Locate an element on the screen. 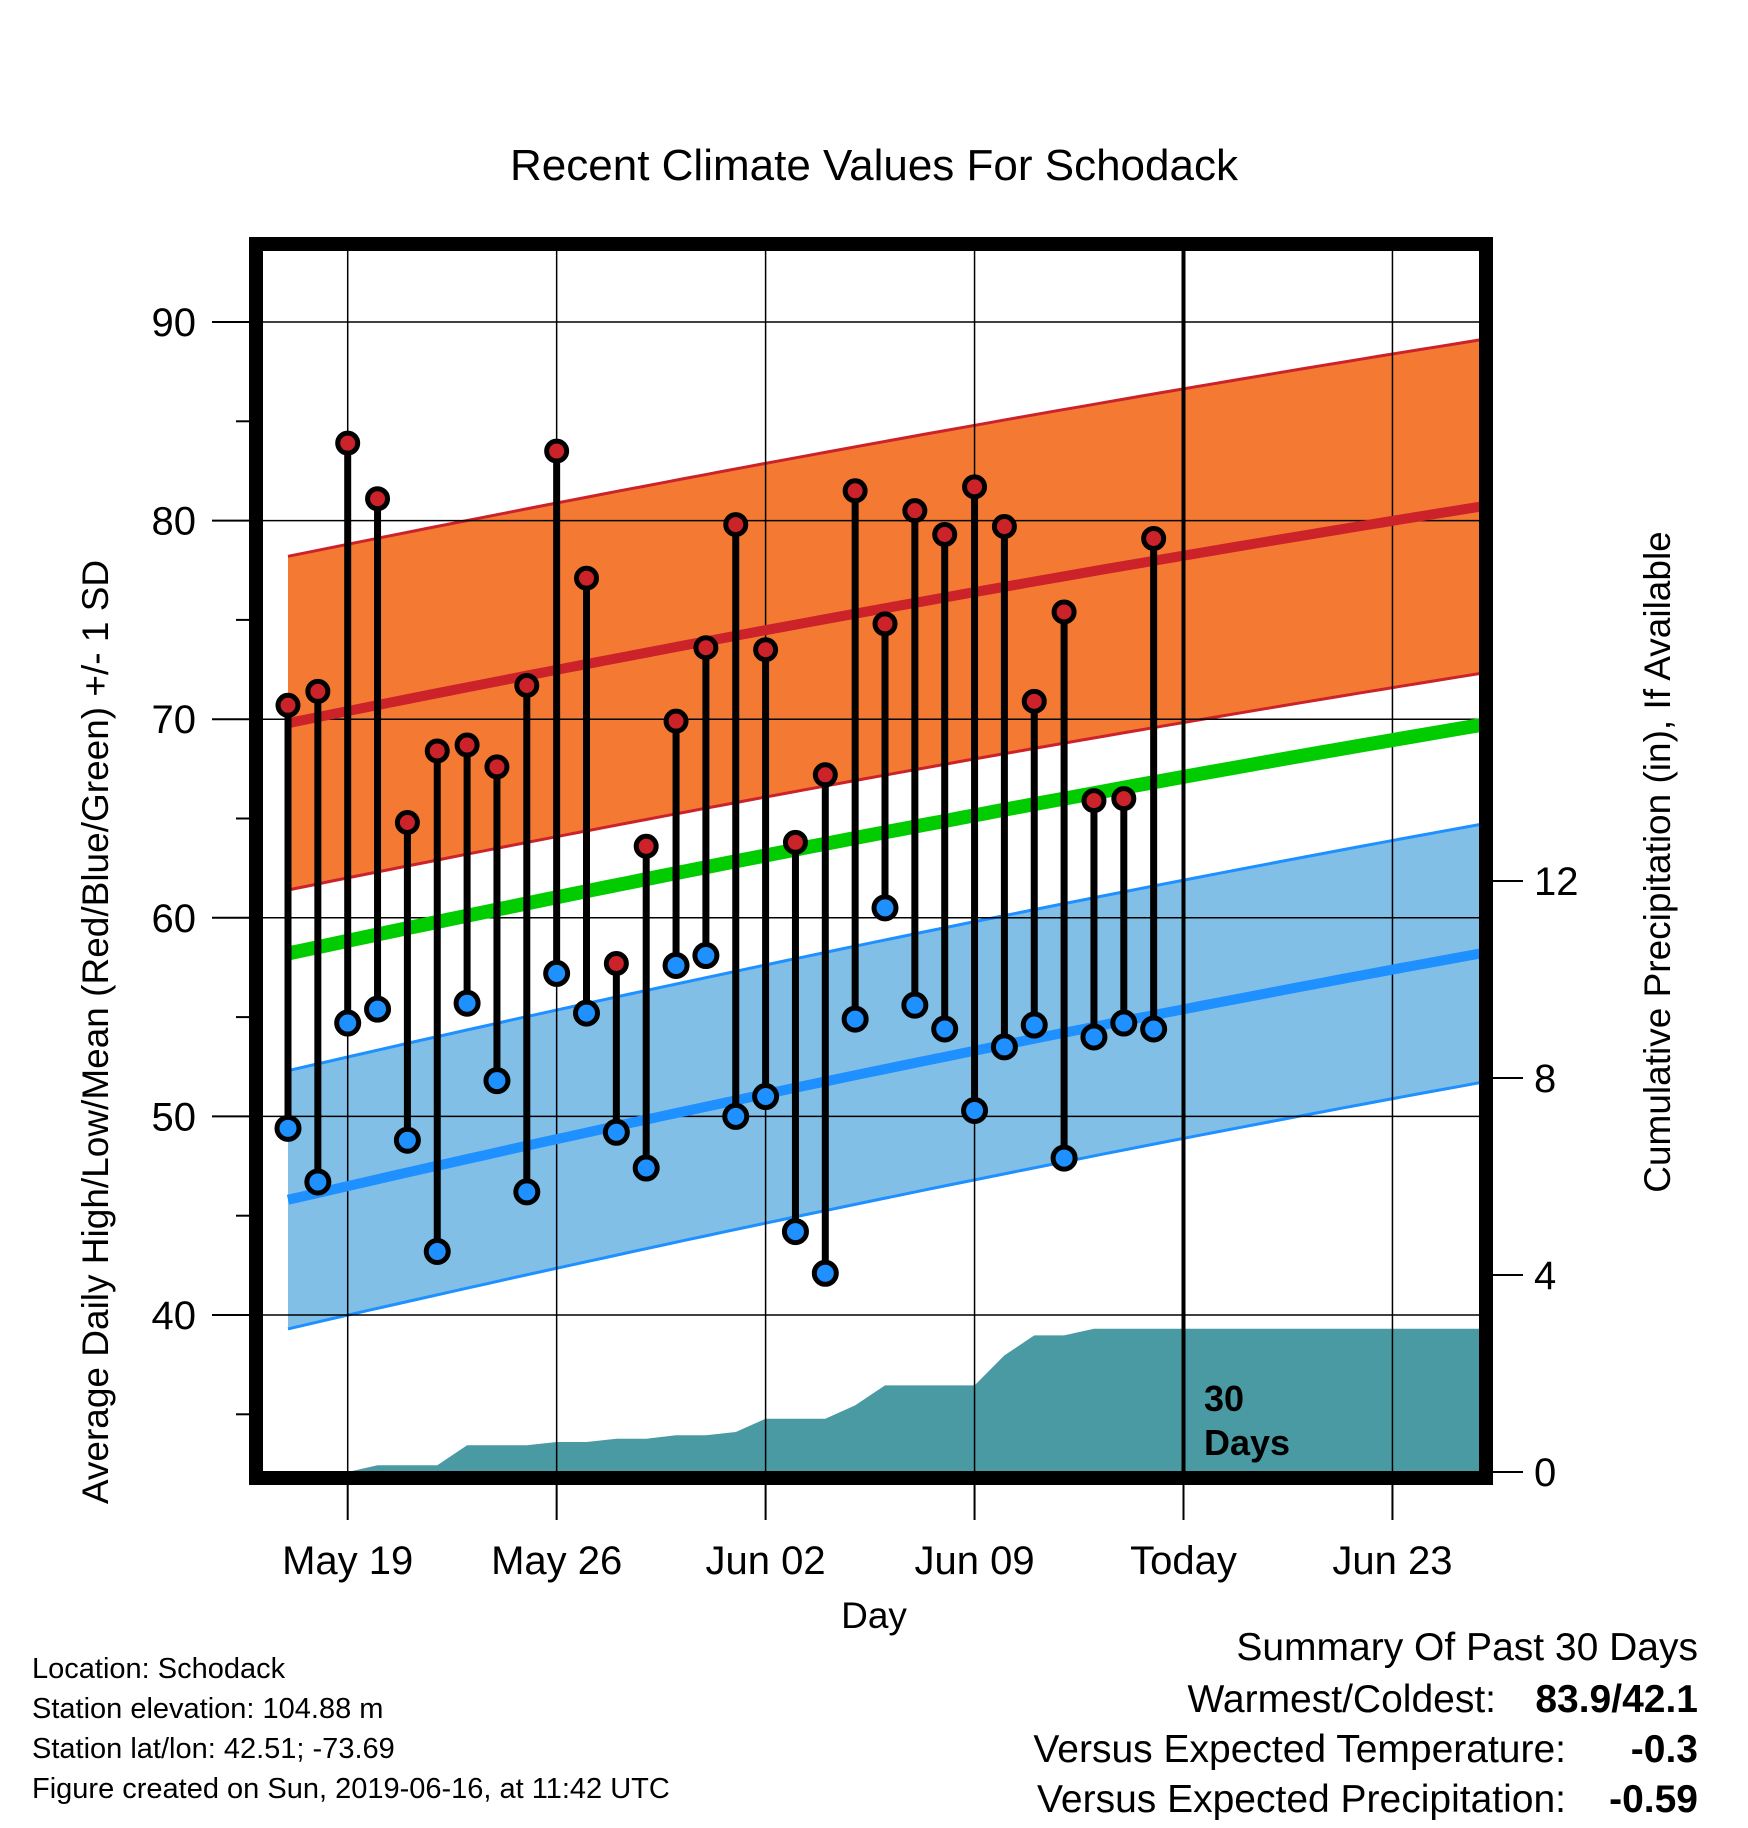  y-left-tick-label: 80 is located at coordinates (174, 522).